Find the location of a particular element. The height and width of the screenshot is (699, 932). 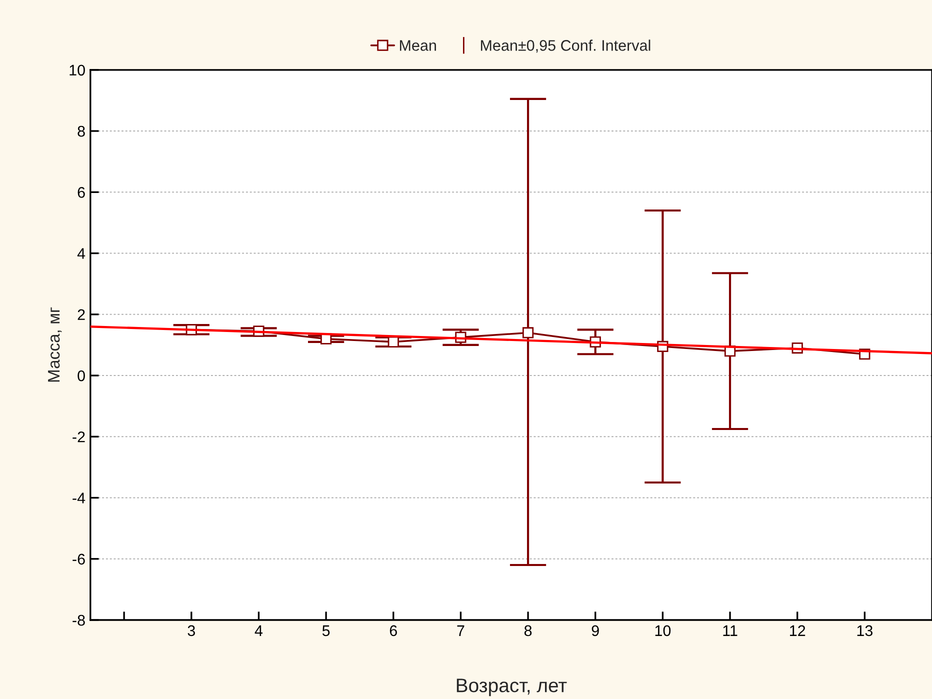

text: Mean±0,95 Conf. Interval is located at coordinates (565, 46).